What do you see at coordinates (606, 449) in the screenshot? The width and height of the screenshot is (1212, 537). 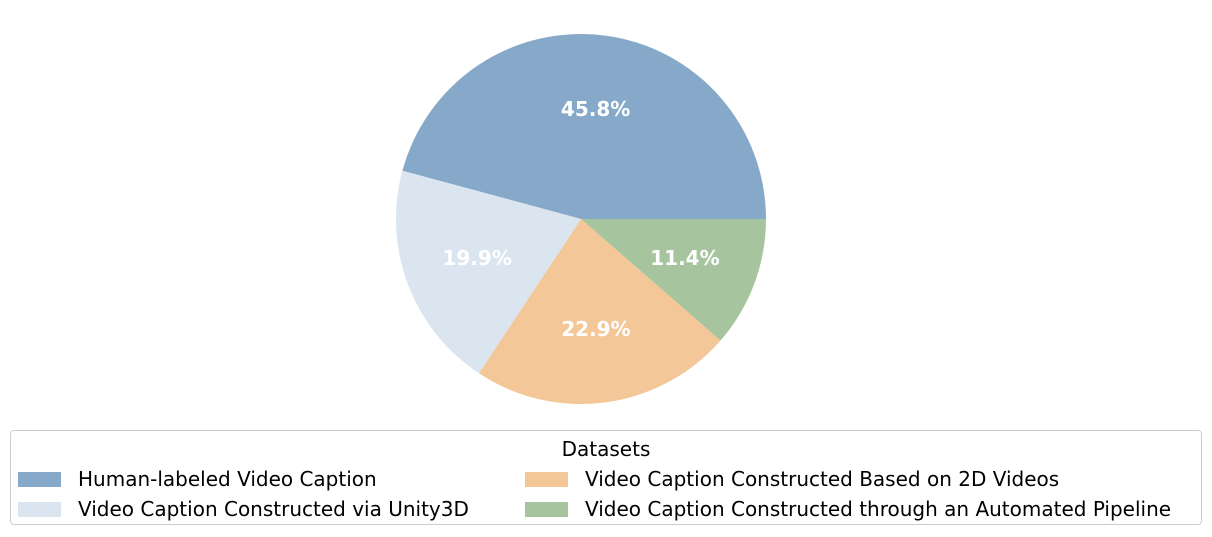 I see `legend-title: Datasets` at bounding box center [606, 449].